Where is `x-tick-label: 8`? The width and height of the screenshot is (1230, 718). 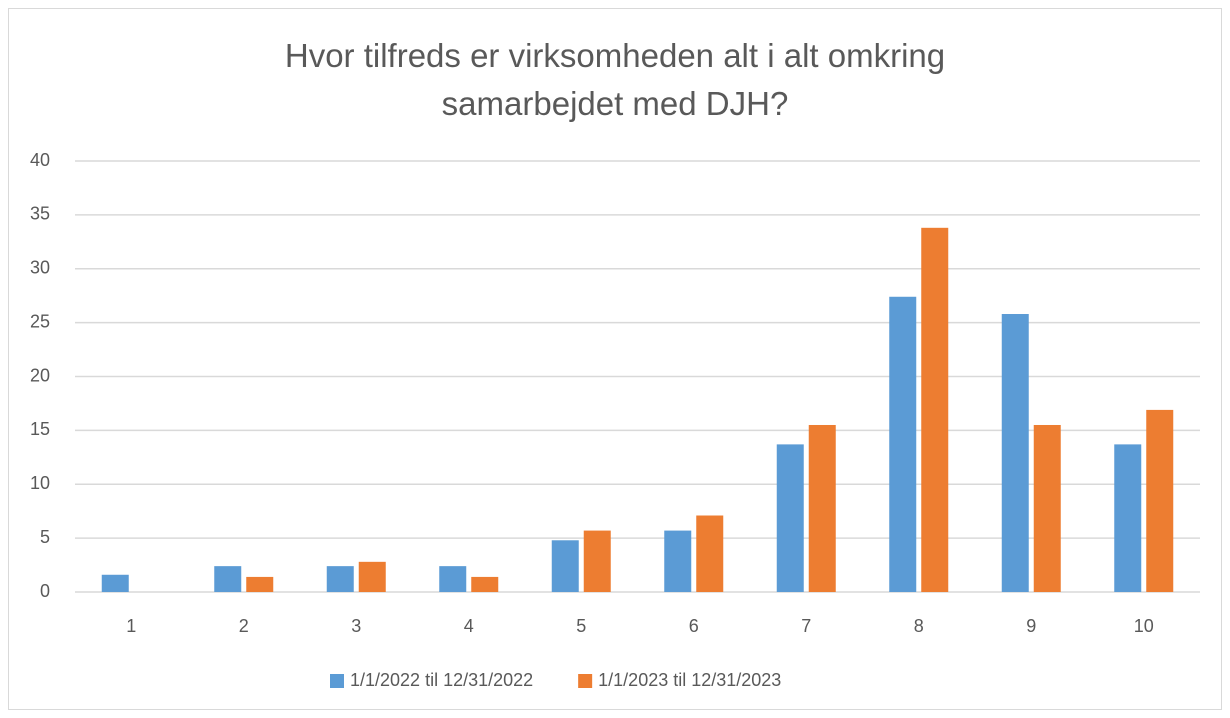 x-tick-label: 8 is located at coordinates (919, 626).